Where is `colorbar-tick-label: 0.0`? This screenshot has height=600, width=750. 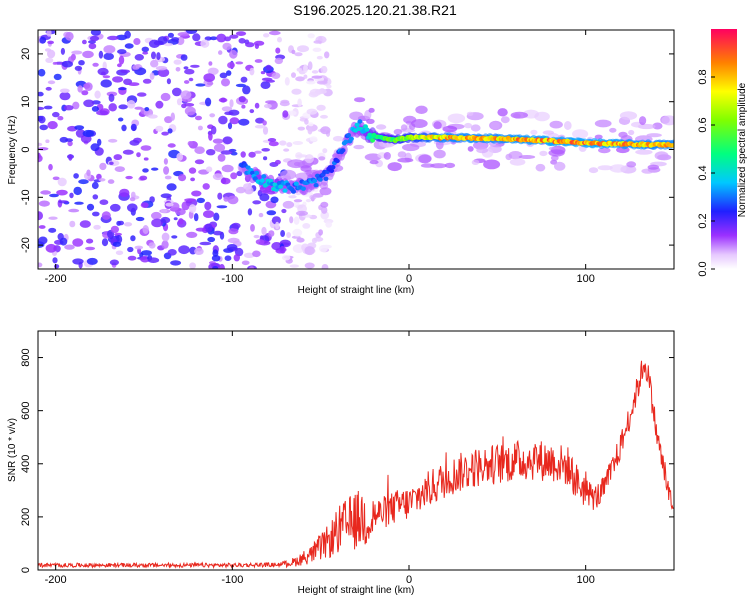
colorbar-tick-label: 0.0 is located at coordinates (703, 268).